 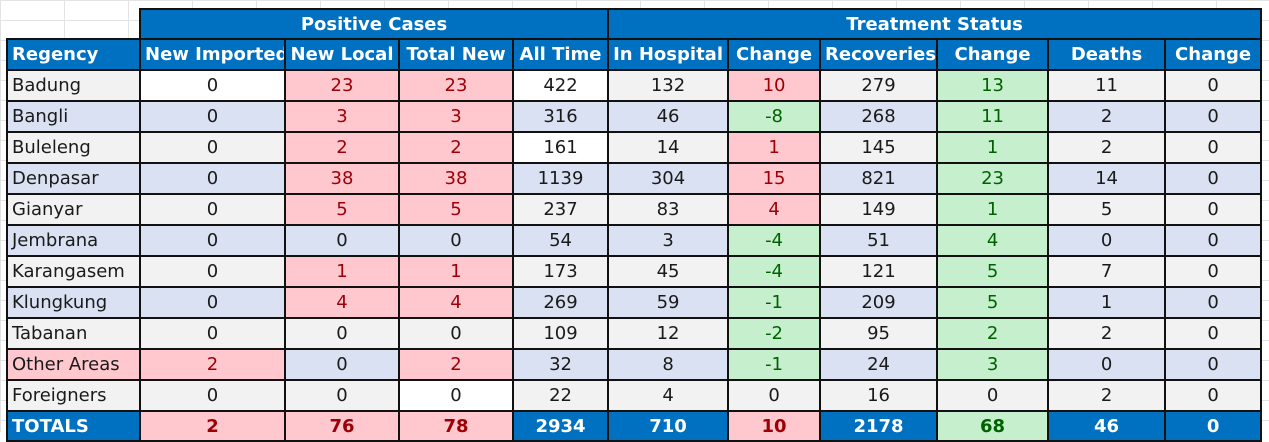 I want to click on regency-name: Denpasar, so click(x=73, y=178).